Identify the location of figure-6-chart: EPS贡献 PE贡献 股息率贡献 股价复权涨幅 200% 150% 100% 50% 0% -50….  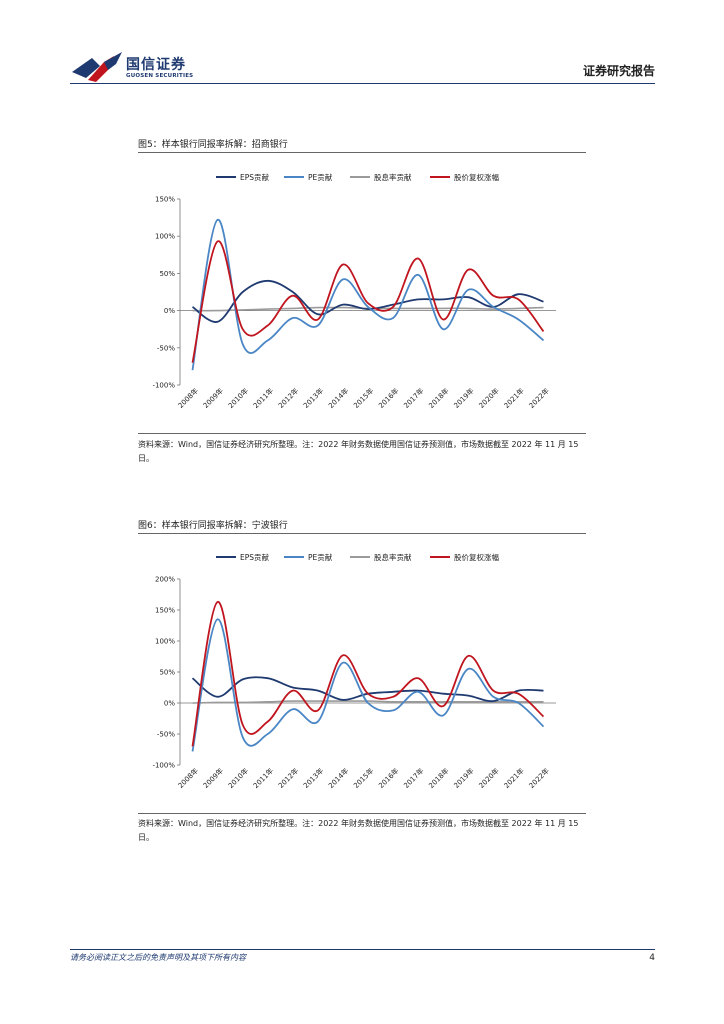
(354, 671).